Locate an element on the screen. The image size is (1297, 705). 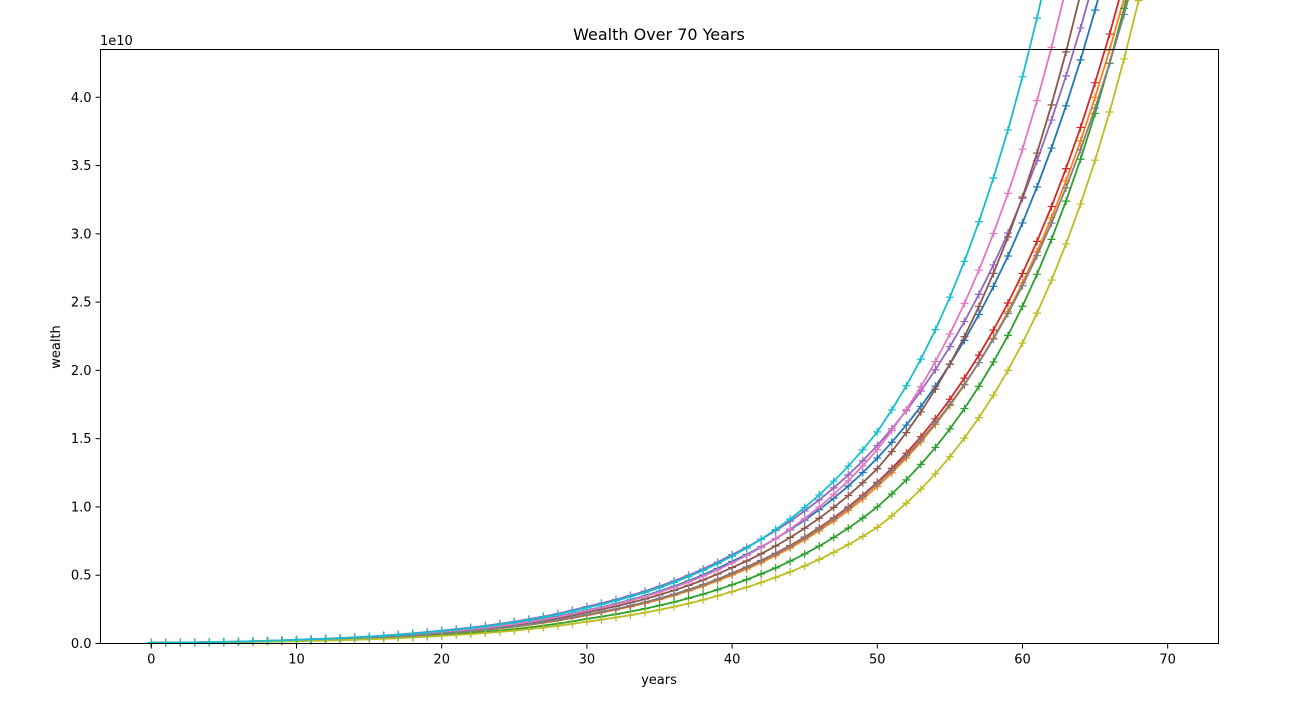
y-tick-label: 1.5 is located at coordinates (81, 439).